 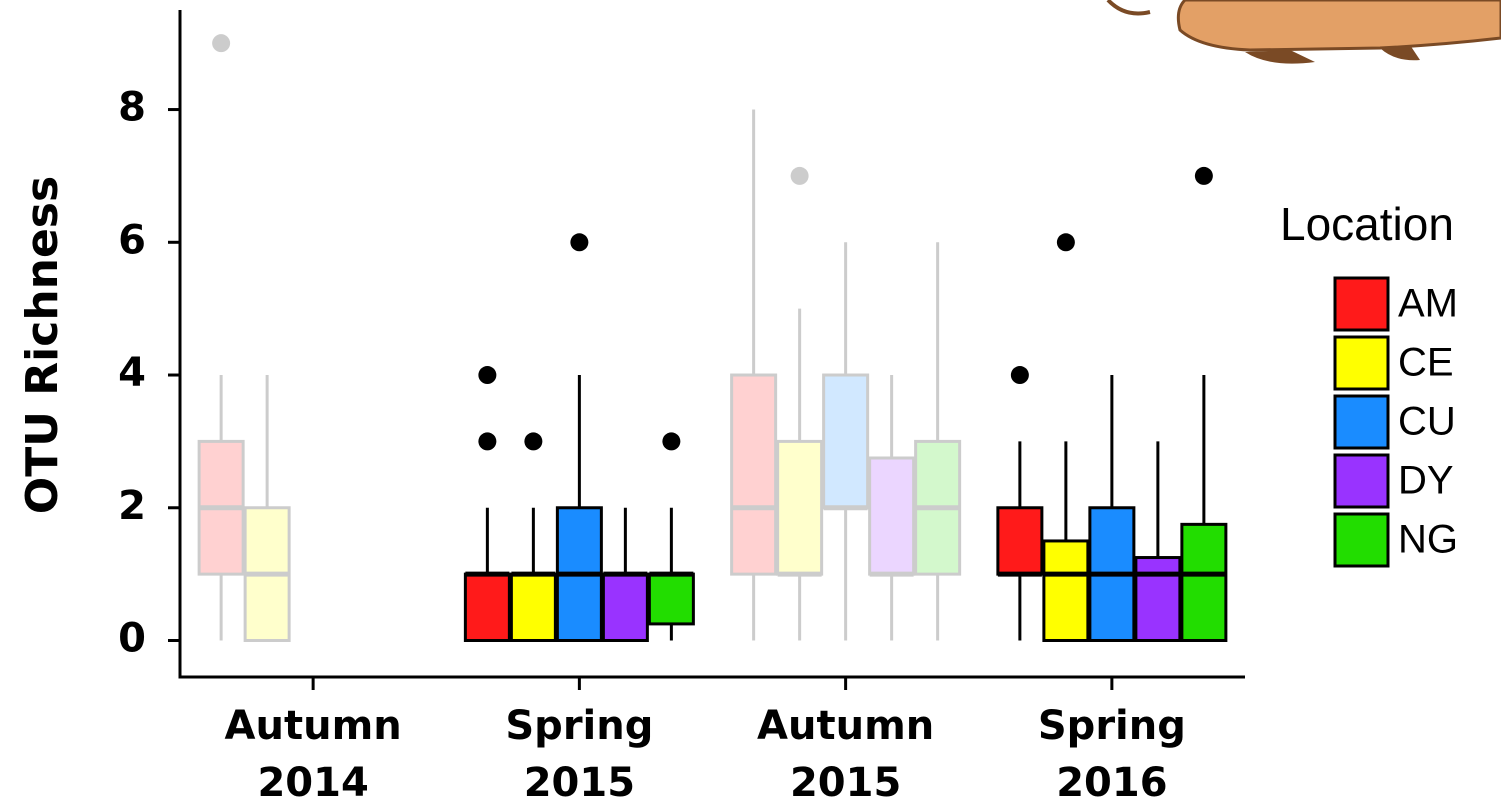 I want to click on y-tick-label: 0, so click(x=132, y=638).